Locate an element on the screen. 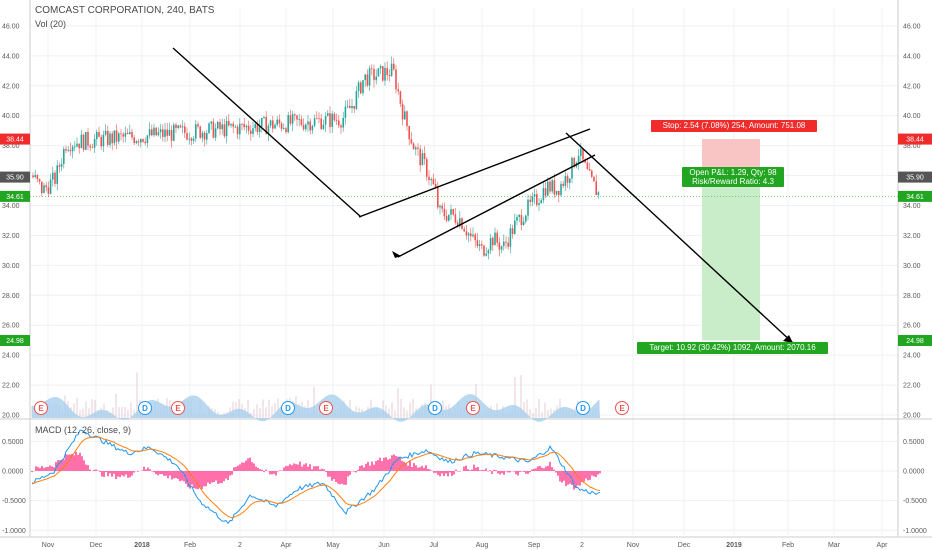 The image size is (932, 550). price-tick-label-left: 22.00 is located at coordinates (11, 386).